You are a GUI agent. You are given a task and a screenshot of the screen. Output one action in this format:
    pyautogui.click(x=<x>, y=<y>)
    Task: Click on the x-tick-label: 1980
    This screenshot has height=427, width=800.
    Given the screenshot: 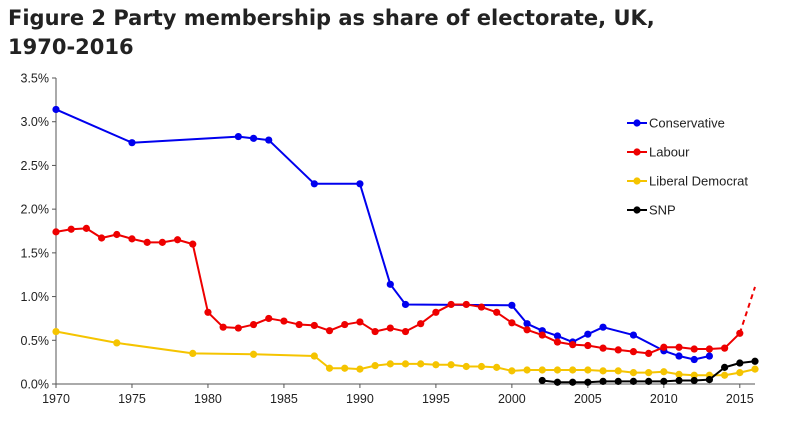 What is the action you would take?
    pyautogui.click(x=208, y=399)
    